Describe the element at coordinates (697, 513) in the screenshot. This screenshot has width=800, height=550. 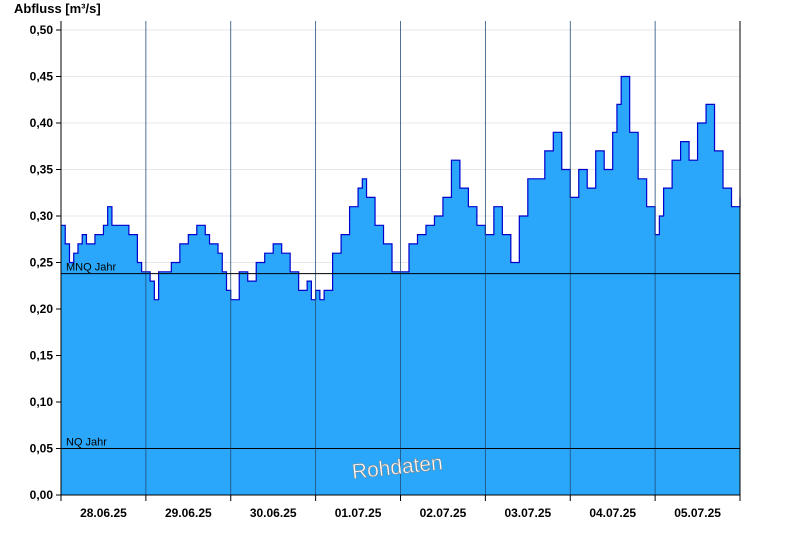
I see `x-tick-label: 05.07.25` at that location.